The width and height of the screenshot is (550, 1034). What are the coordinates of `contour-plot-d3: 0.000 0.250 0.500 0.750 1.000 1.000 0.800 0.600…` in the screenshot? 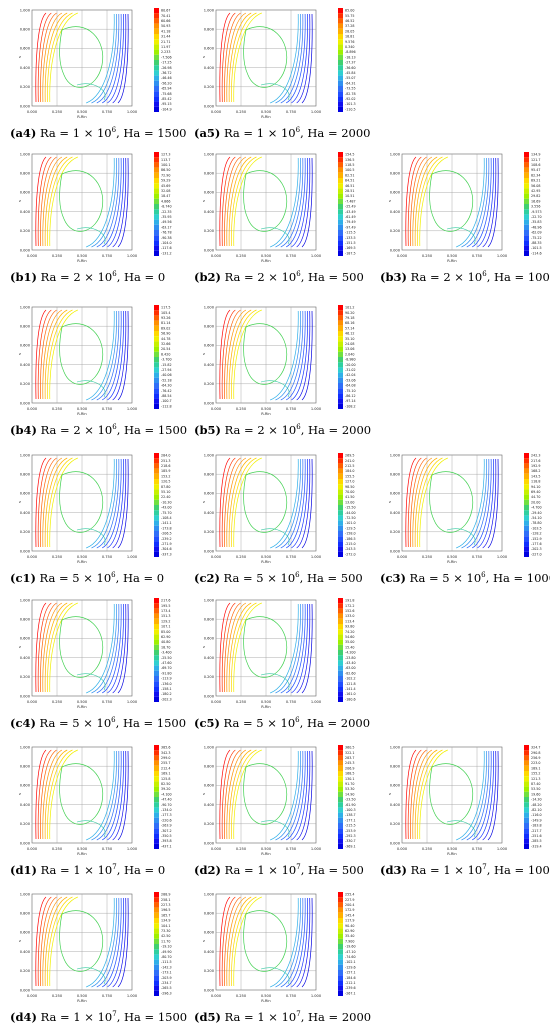 It's located at (465, 800).